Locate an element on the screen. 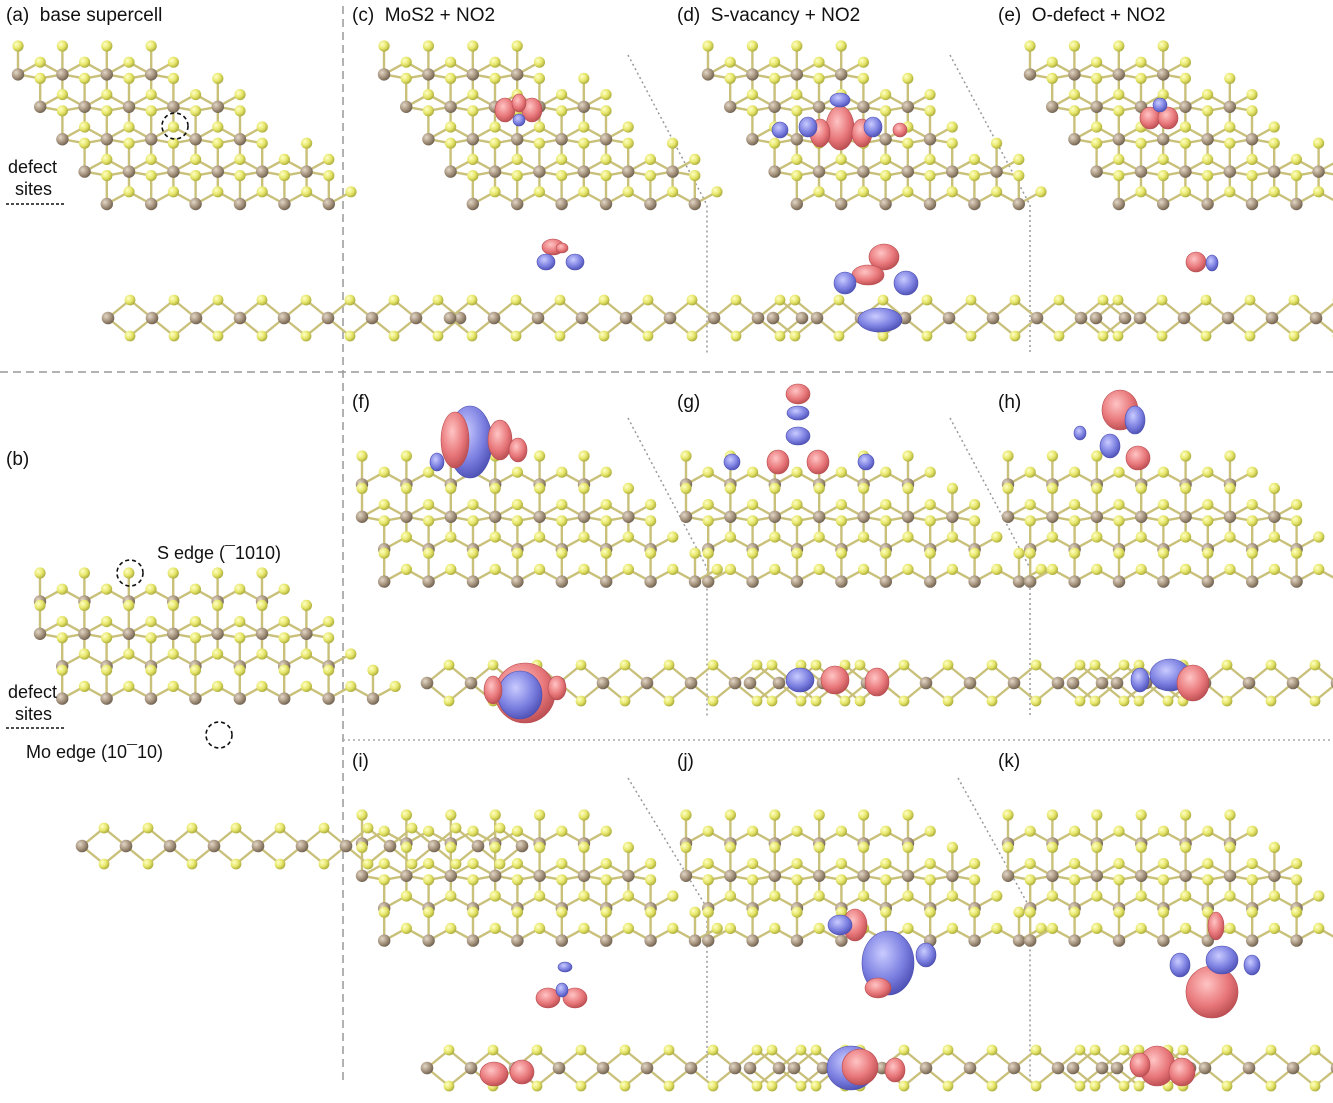 The width and height of the screenshot is (1333, 1103). s-edge-label: S edge (¯1010) is located at coordinates (219, 553).